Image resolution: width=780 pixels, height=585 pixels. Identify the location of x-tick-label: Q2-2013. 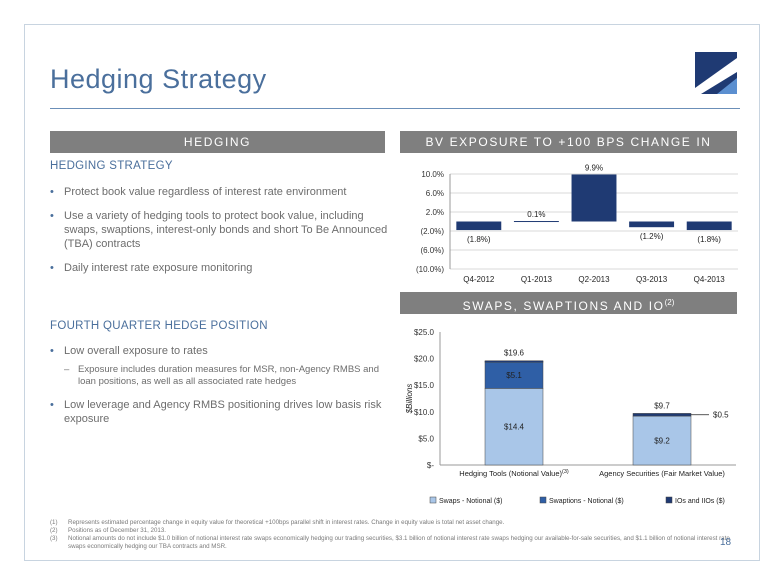
(594, 279).